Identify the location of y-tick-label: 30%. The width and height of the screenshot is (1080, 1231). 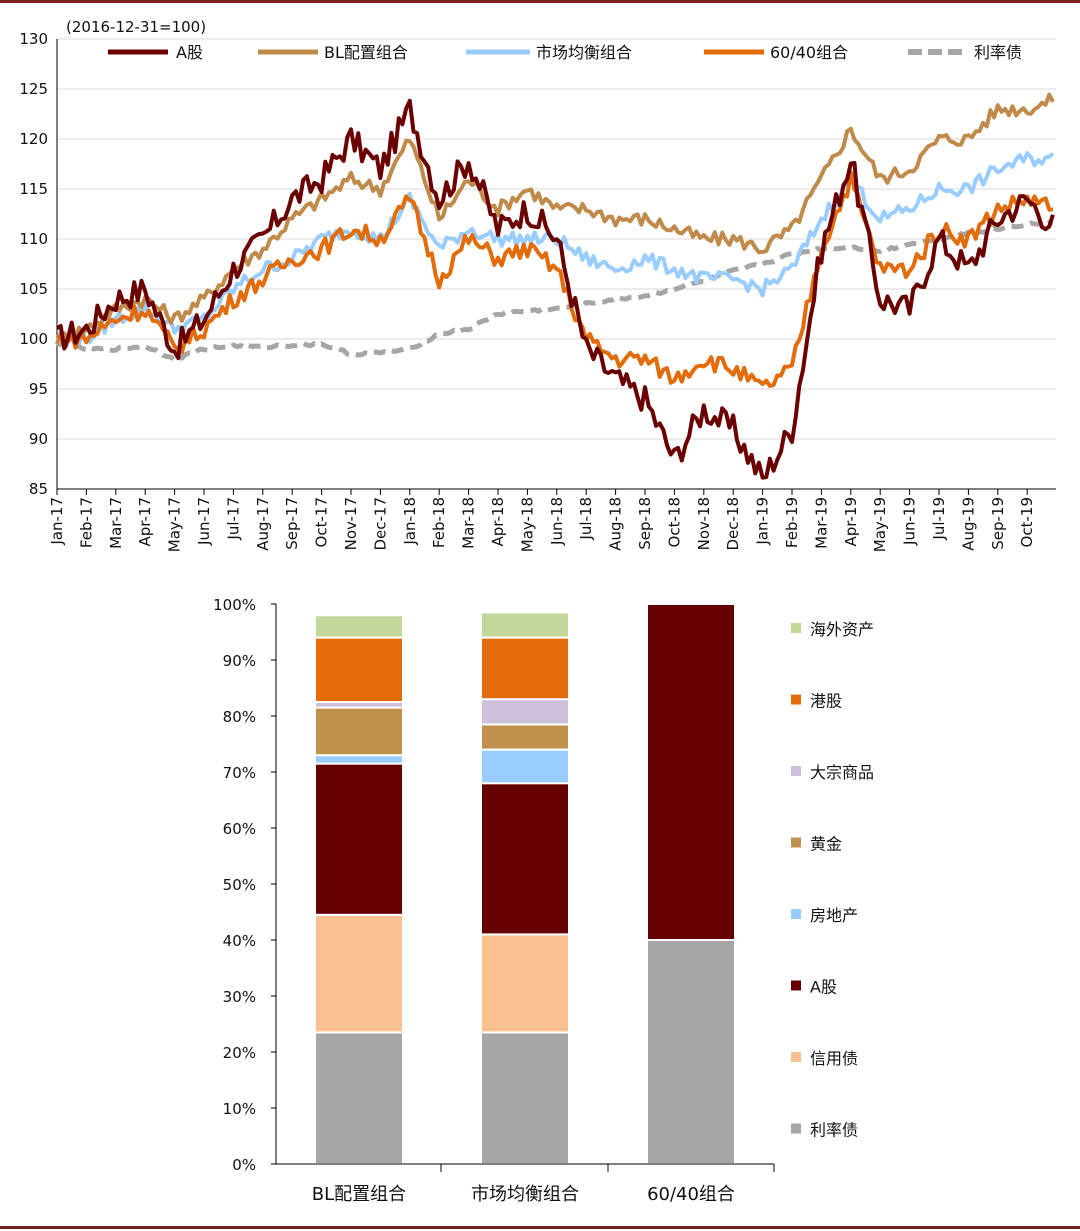
(239, 997).